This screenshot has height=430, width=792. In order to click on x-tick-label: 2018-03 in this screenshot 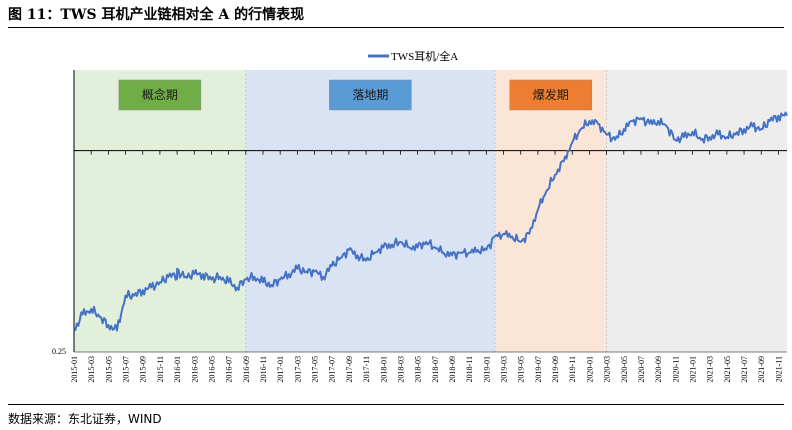, I will do `click(400, 369)`.